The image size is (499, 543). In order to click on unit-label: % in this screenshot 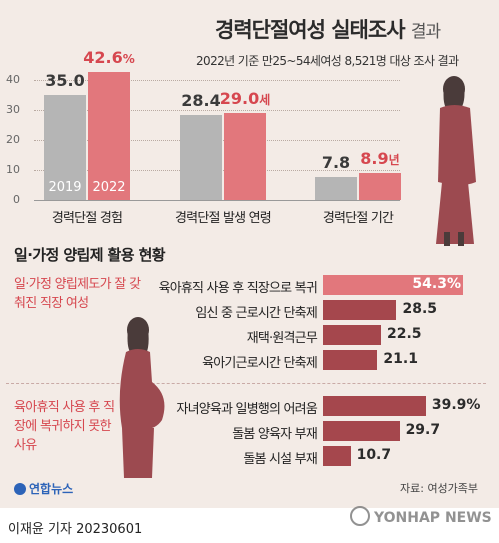, I will do `click(128, 59)`.